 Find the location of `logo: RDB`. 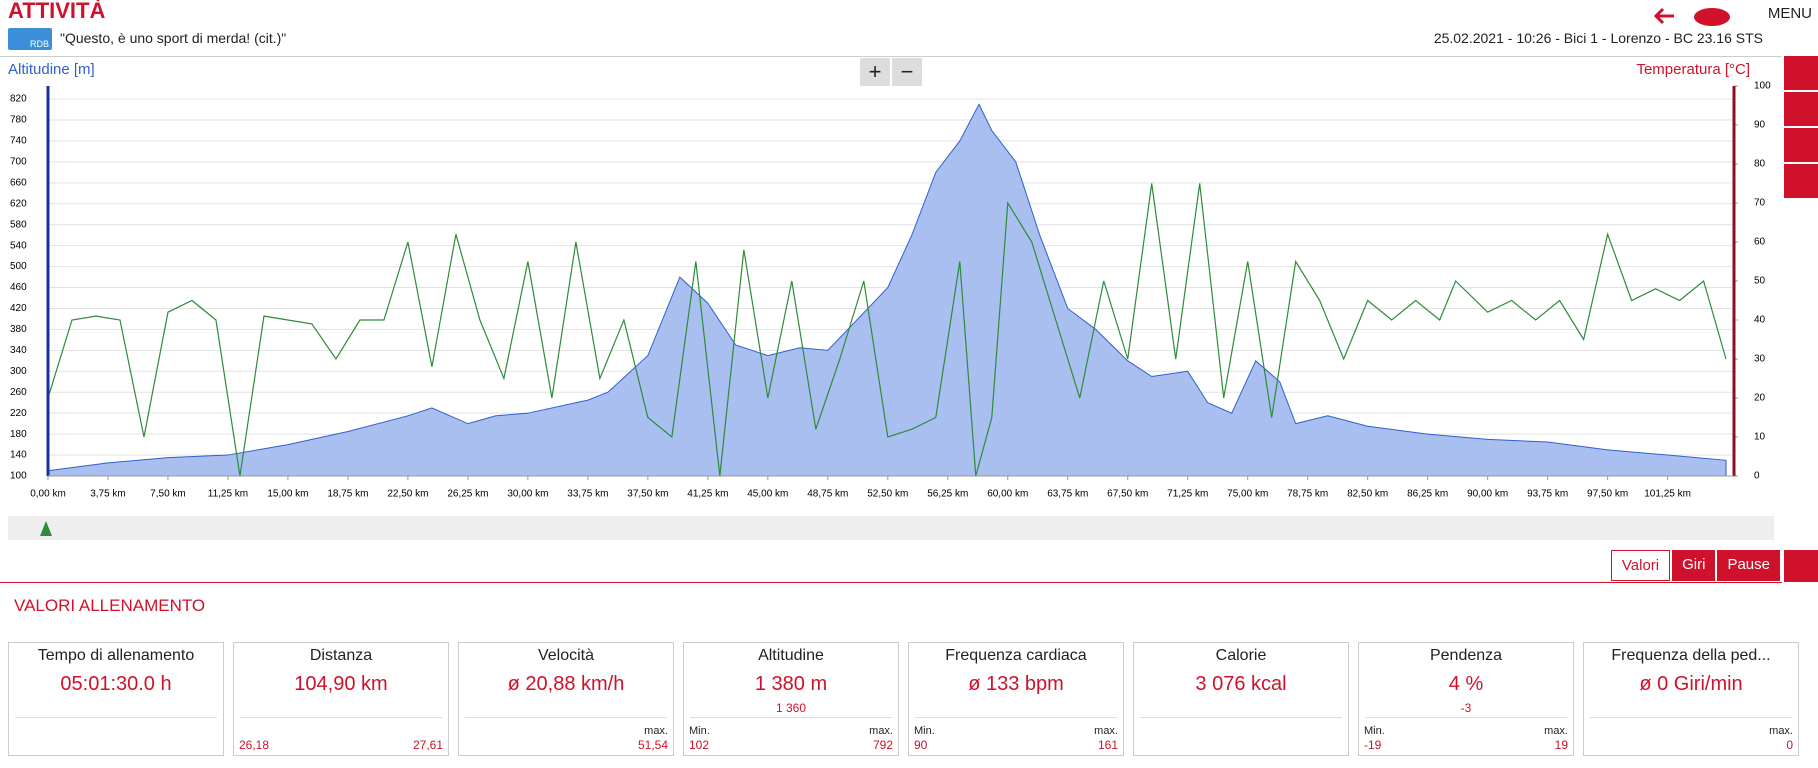

logo: RDB is located at coordinates (30, 39).